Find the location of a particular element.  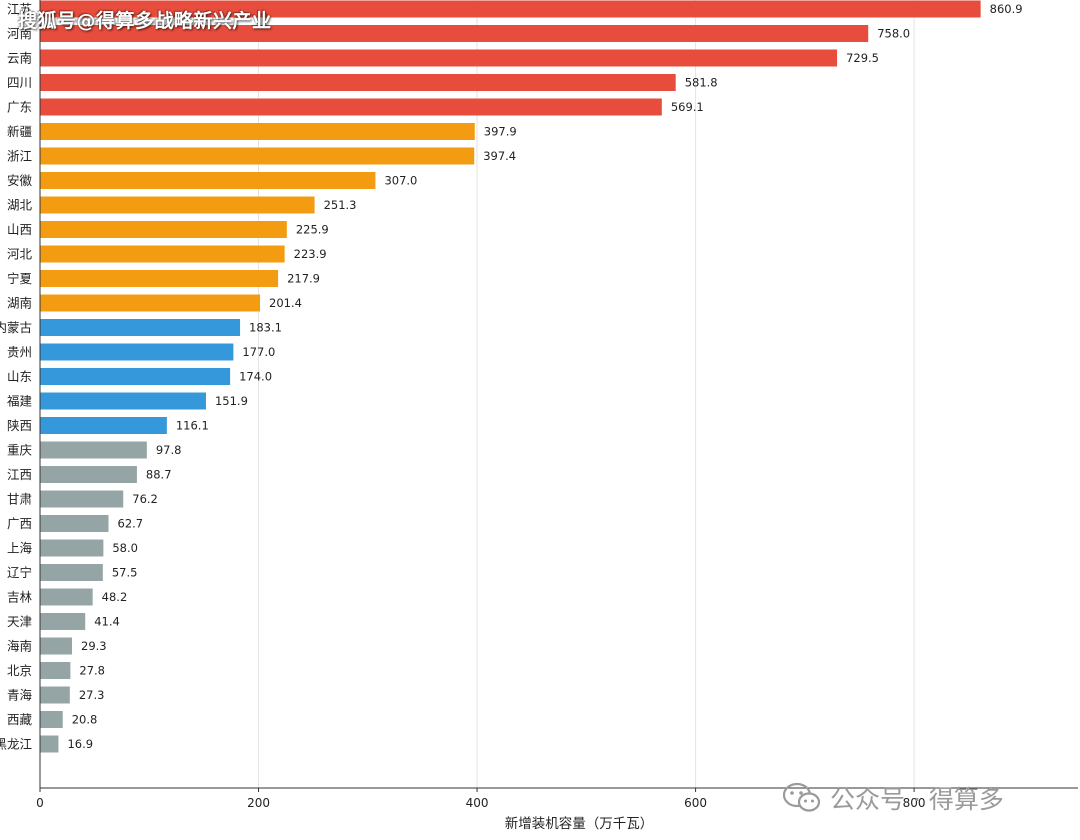

category-label: 陕西 is located at coordinates (19, 425).